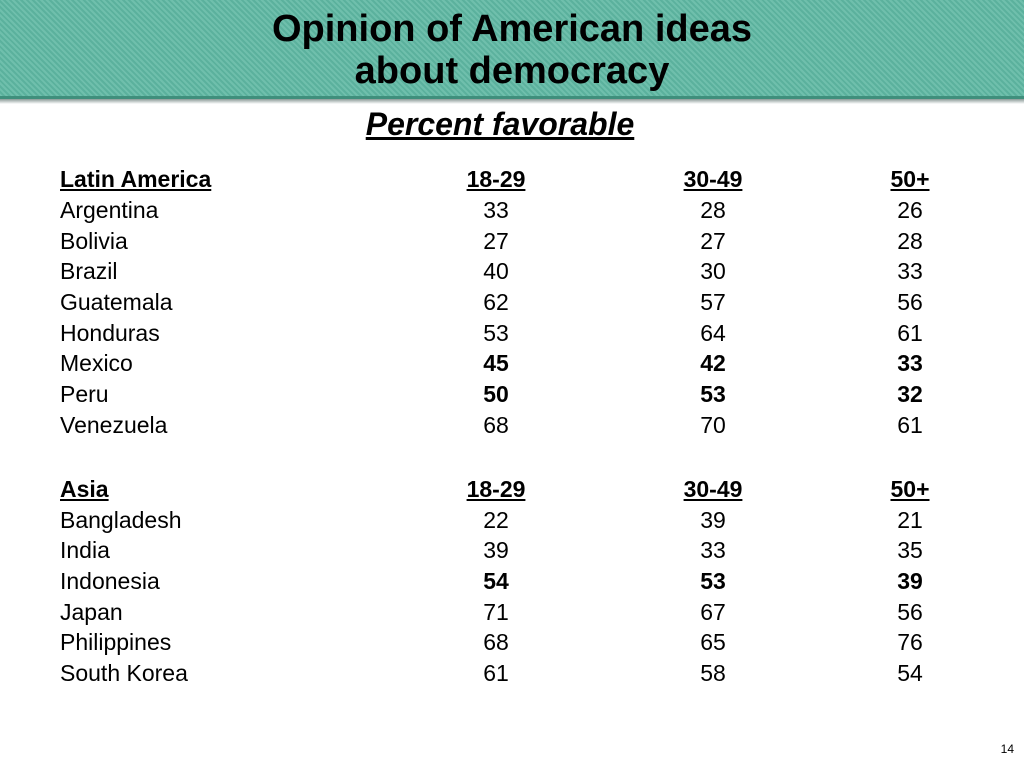 Image resolution: width=1024 pixels, height=768 pixels. Describe the element at coordinates (713, 673) in the screenshot. I see `value-30-49: 58` at that location.